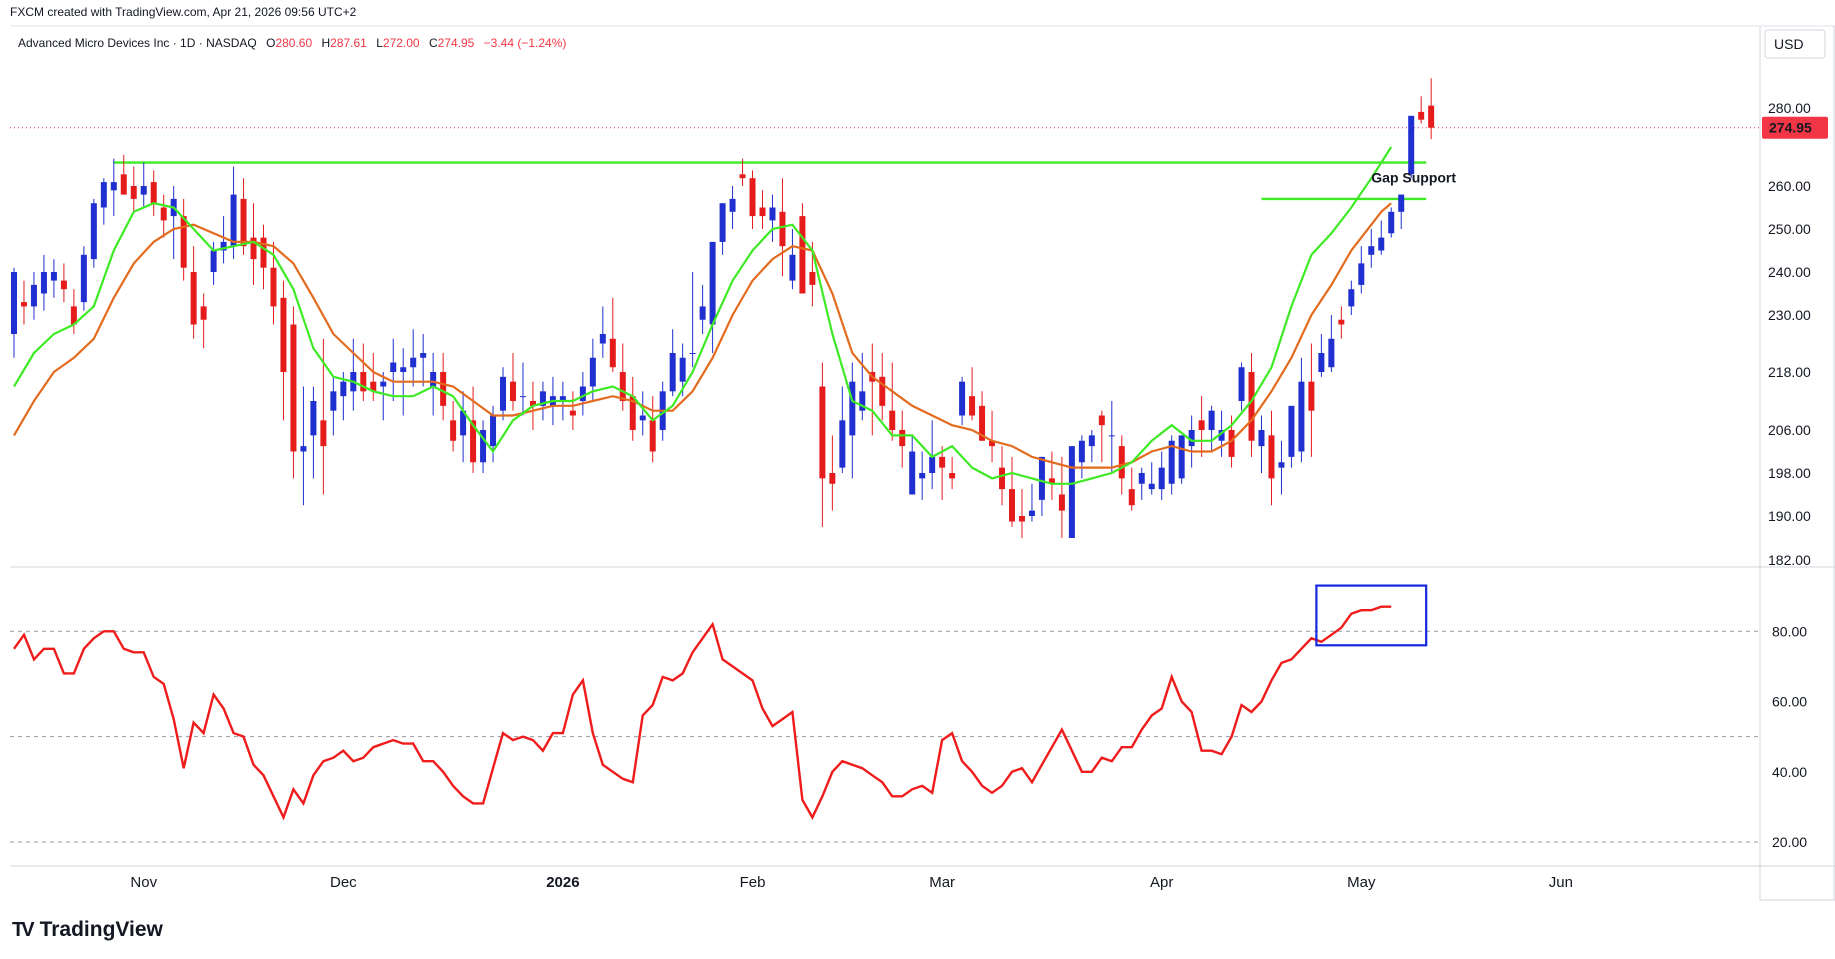  What do you see at coordinates (1790, 128) in the screenshot?
I see `last-price-value: 274.95` at bounding box center [1790, 128].